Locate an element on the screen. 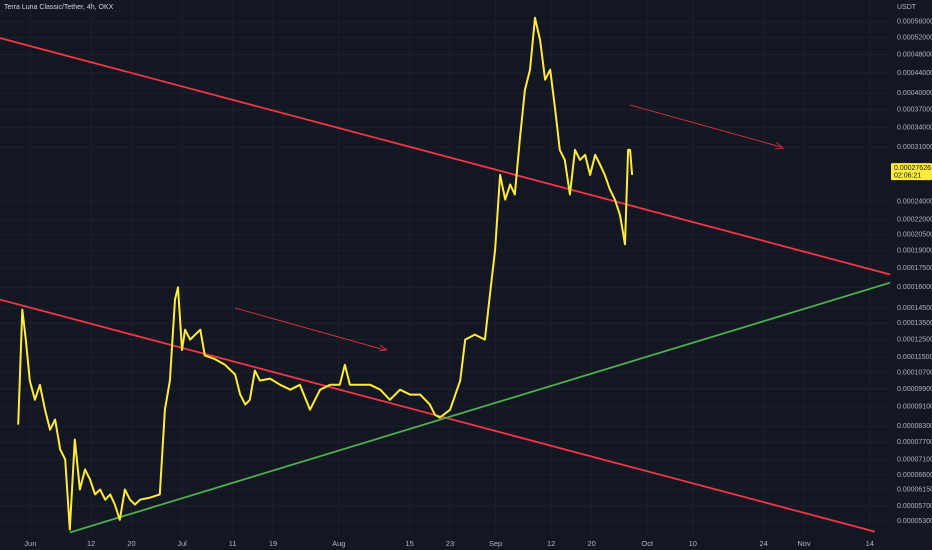 The image size is (932, 550). y-tick-label: 0.00020500 is located at coordinates (914, 235).